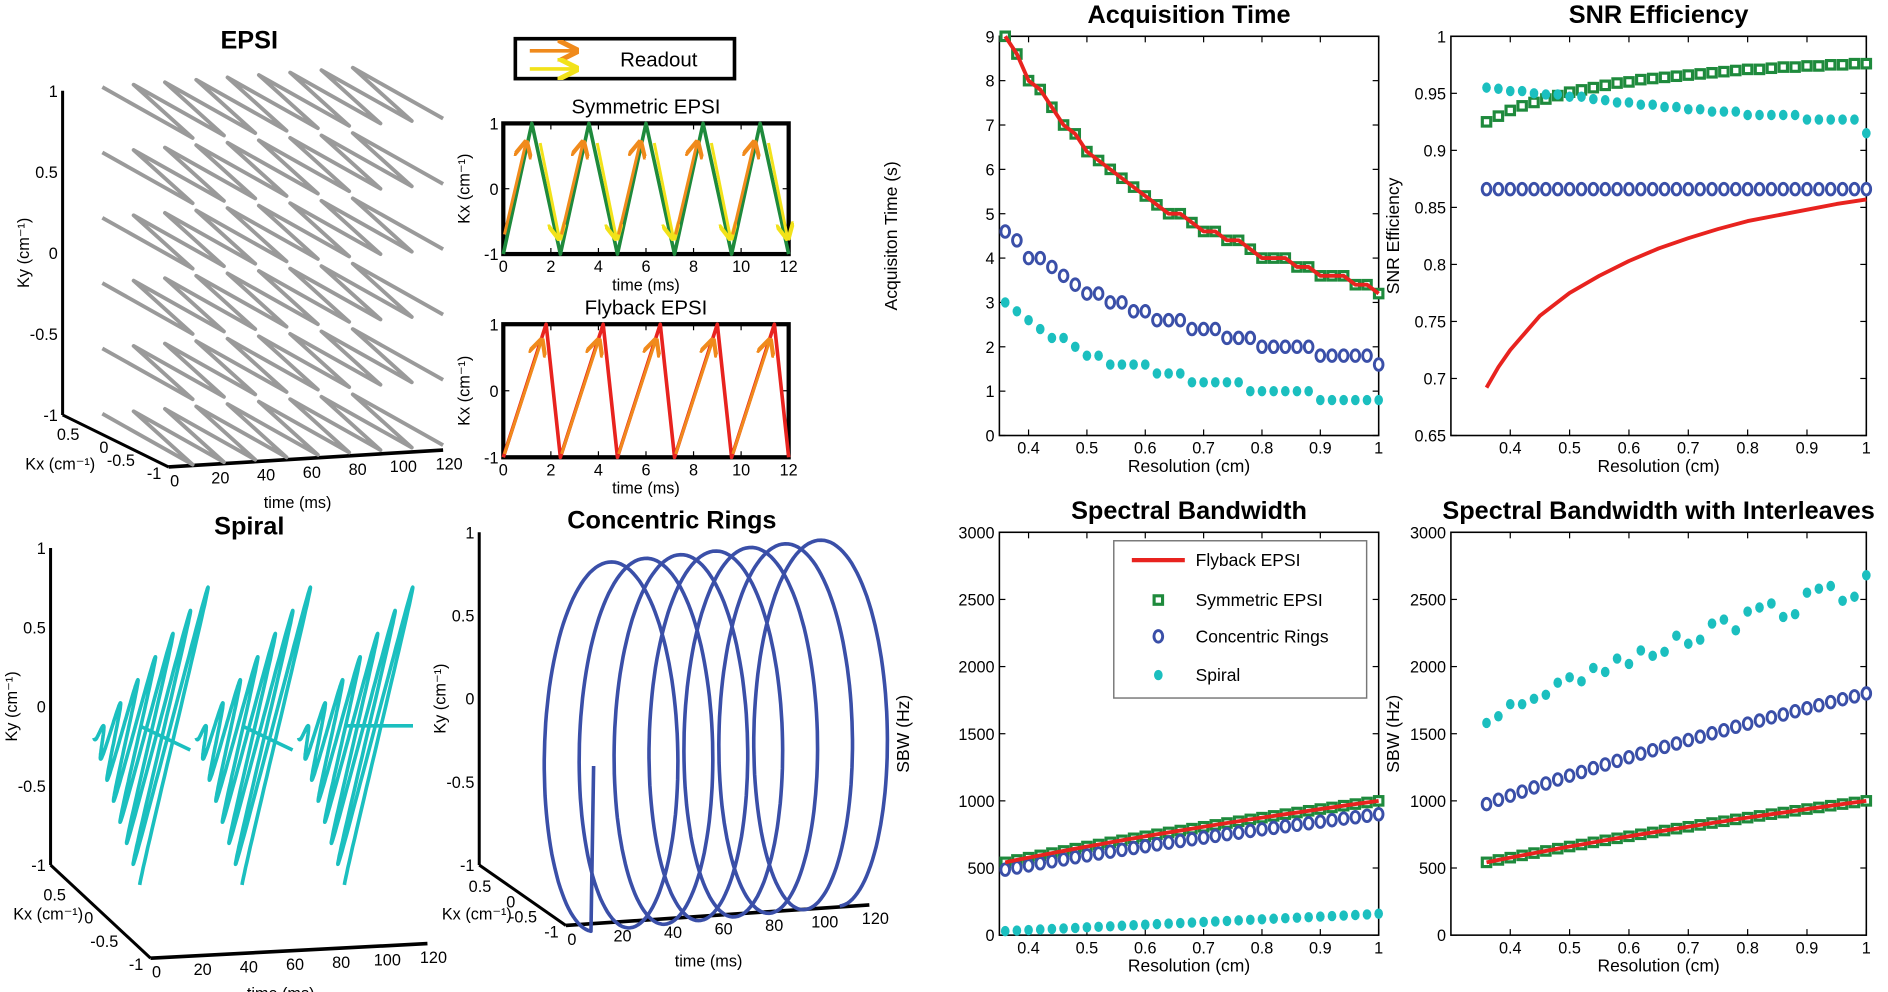 This screenshot has height=992, width=1888. Describe the element at coordinates (493, 124) in the screenshot. I see `y-tick-label: 1` at that location.